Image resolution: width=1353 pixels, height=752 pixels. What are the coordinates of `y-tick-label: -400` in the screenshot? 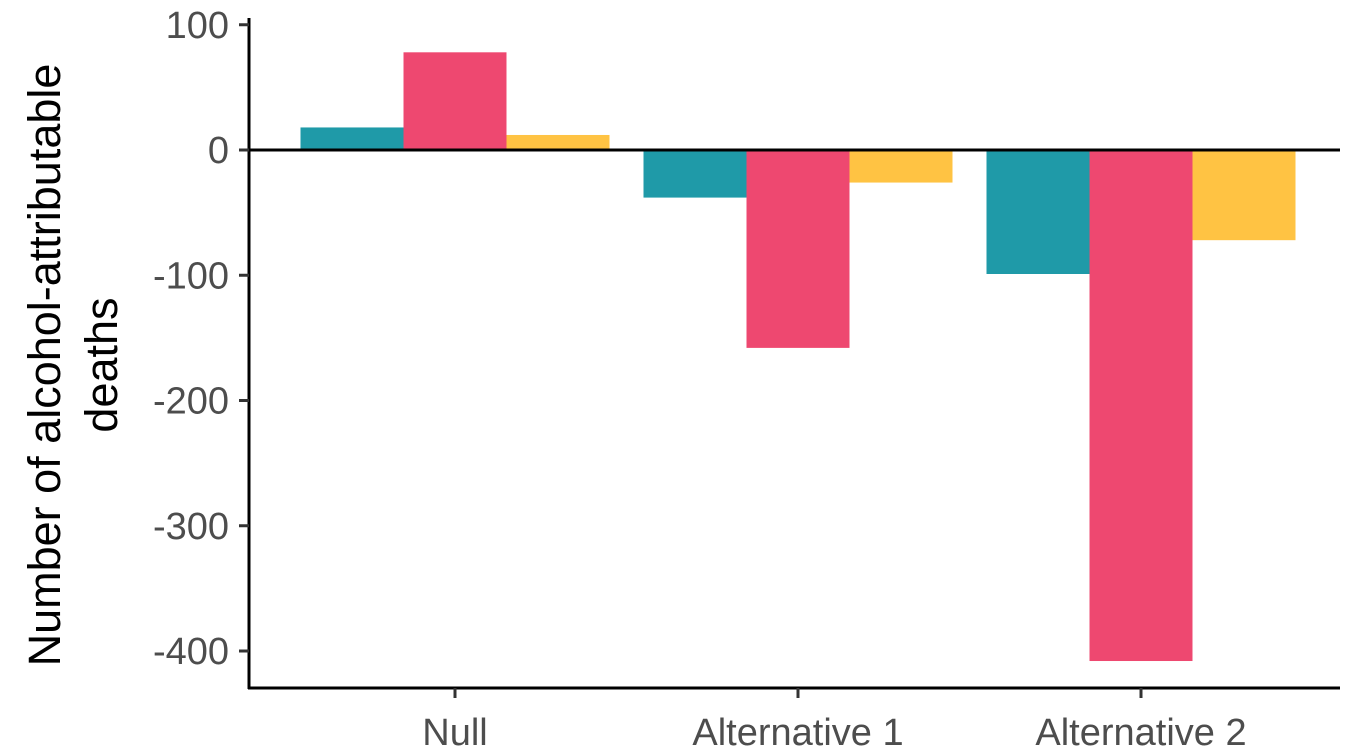 It's located at (191, 652).